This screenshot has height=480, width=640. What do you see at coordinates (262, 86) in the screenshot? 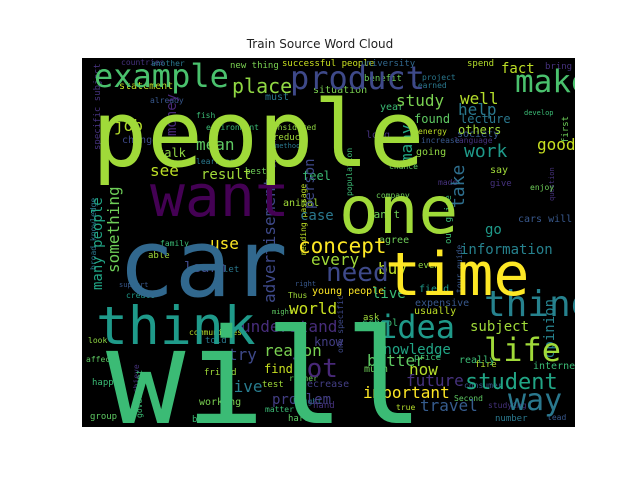
I see `word-place: place` at bounding box center [262, 86].